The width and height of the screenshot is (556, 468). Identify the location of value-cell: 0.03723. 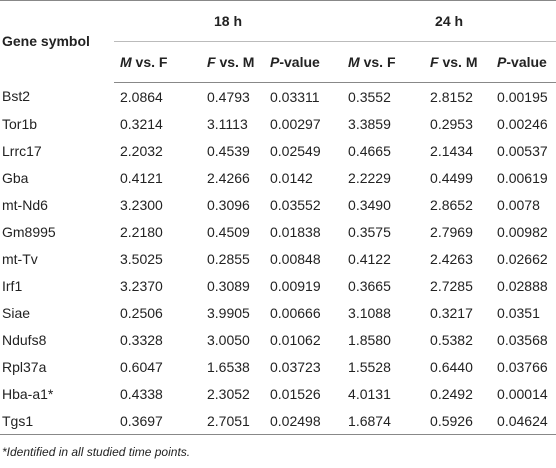
(295, 366).